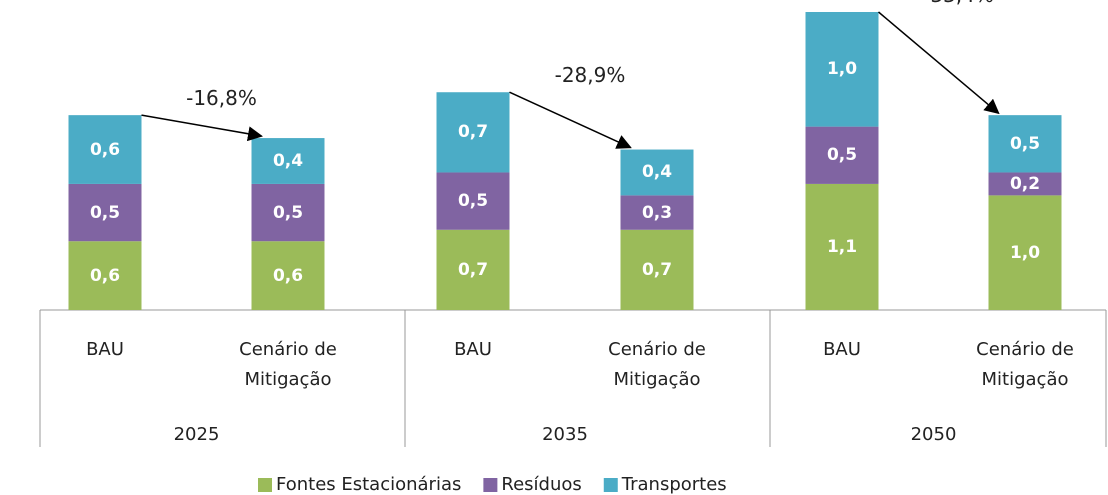  I want to click on annotation: -16,8%, so click(221, 98).